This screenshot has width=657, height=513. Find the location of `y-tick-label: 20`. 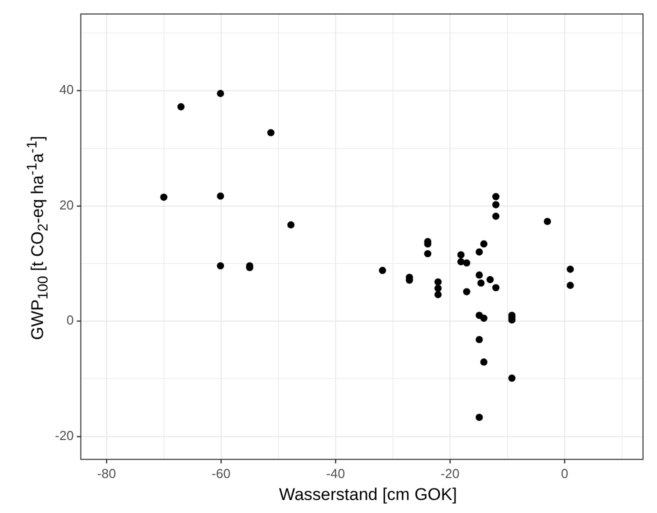

y-tick-label: 20 is located at coordinates (66, 204).